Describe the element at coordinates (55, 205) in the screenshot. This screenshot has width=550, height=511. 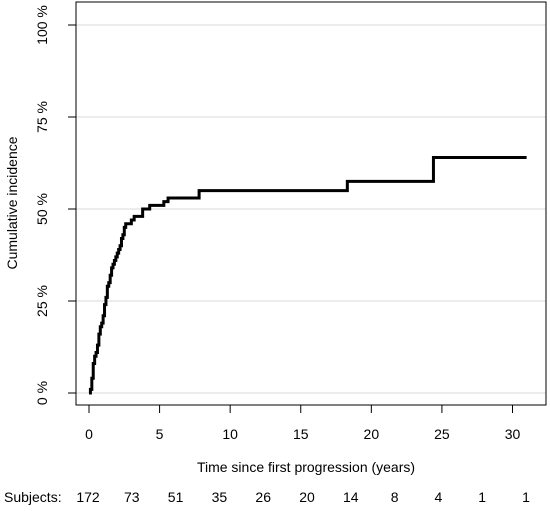
I see `y-axis: 0 % 25 % 50 % 75 % 100 %` at that location.